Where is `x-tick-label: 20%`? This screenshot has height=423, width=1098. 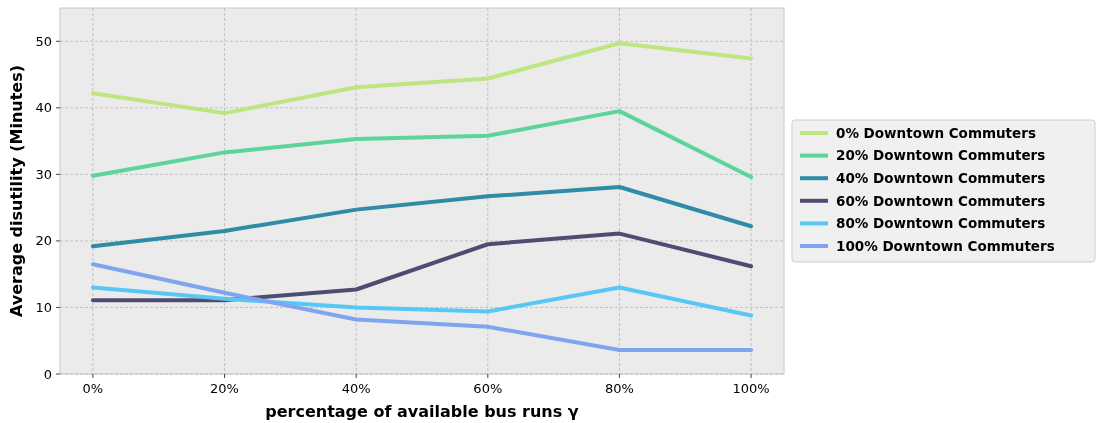 x-tick-label: 20% is located at coordinates (224, 388).